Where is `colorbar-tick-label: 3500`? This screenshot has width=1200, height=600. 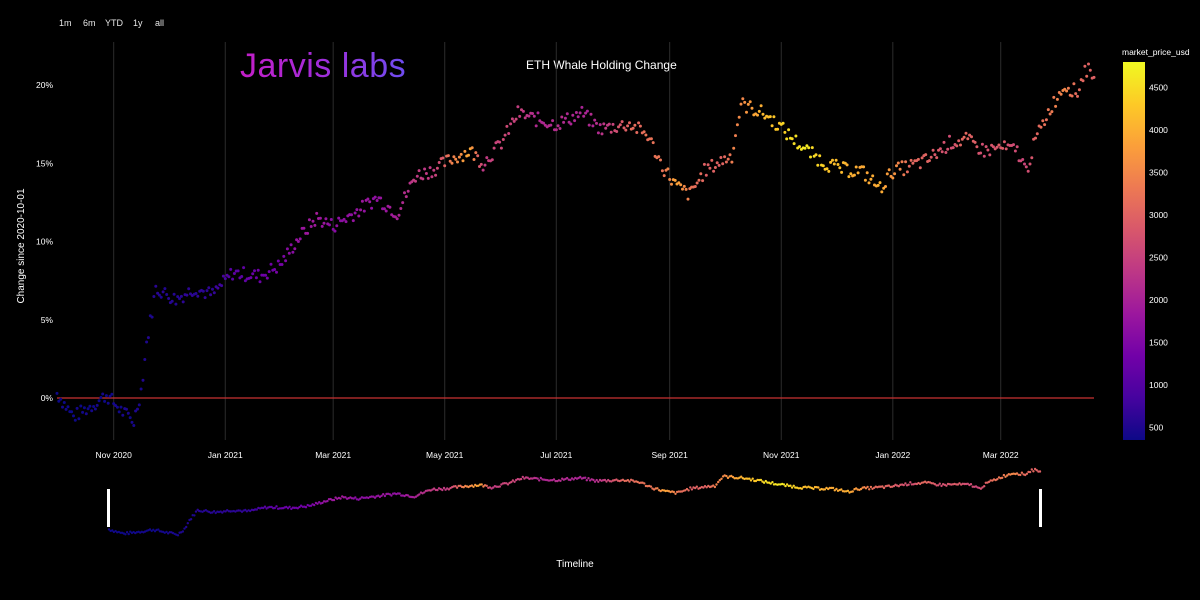 colorbar-tick-label: 3500 is located at coordinates (1158, 172).